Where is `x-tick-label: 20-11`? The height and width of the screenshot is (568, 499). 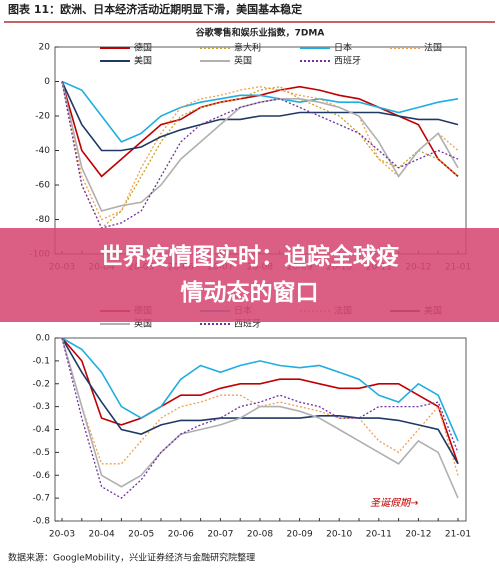
x-tick-label: 20-11 is located at coordinates (379, 535).